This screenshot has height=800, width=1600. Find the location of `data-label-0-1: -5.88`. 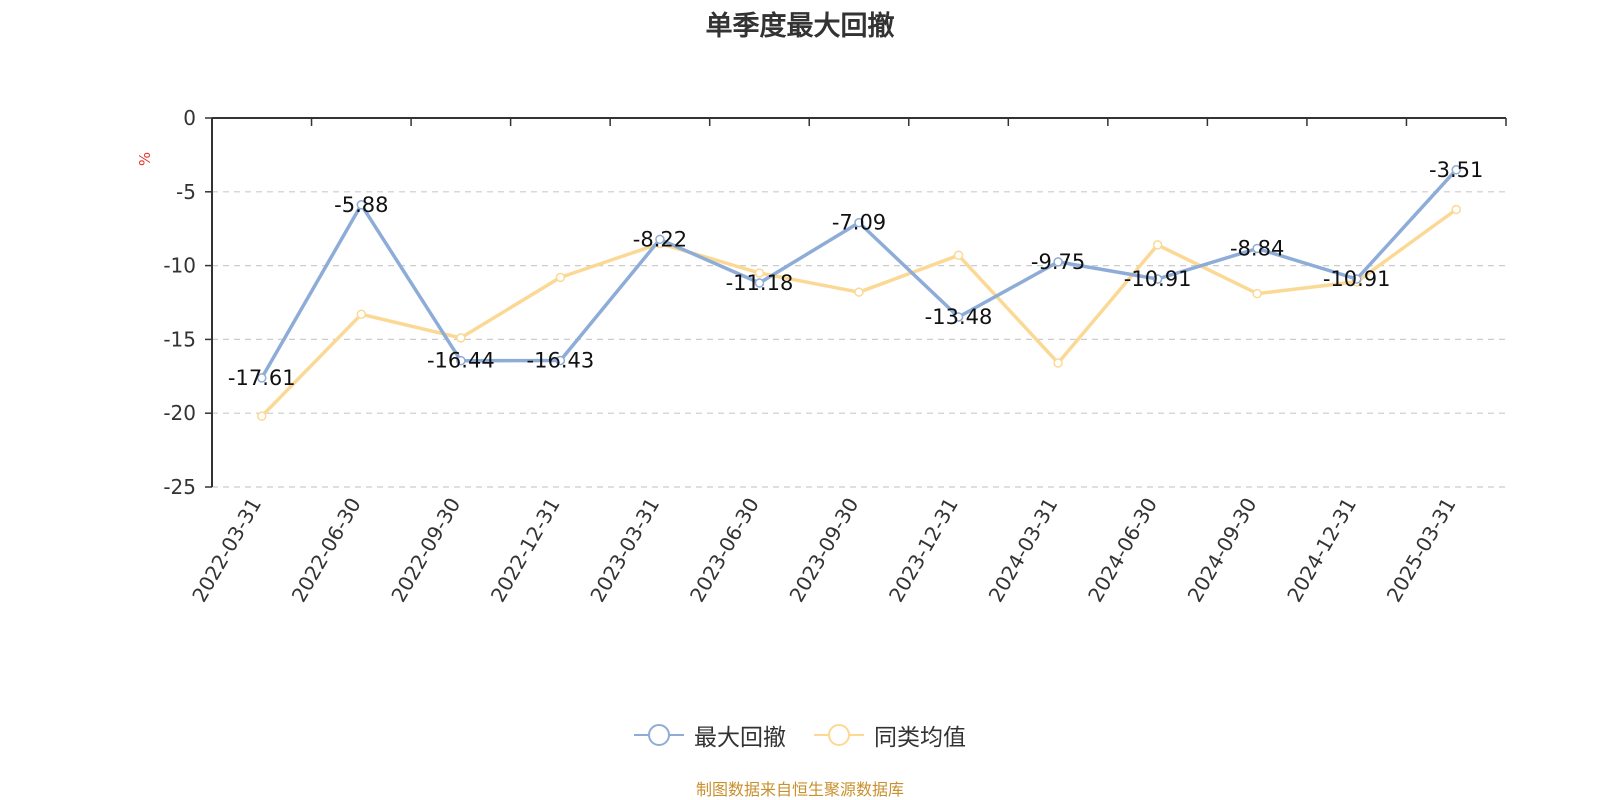

data-label-0-1: -5.88 is located at coordinates (361, 205).